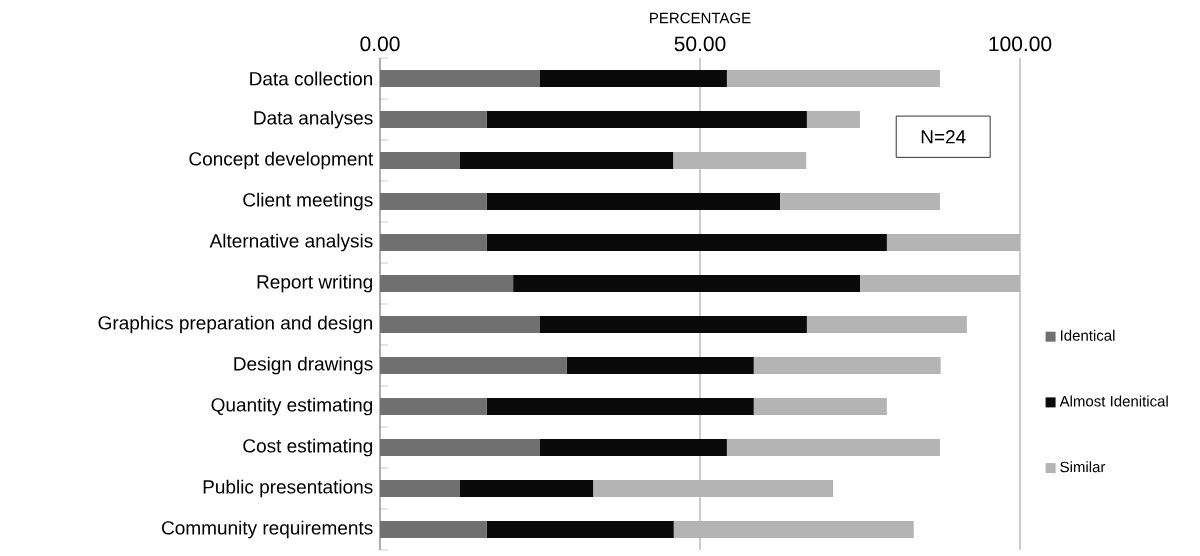  I want to click on y-tick-label: Graphics preparation and design, so click(235, 324).